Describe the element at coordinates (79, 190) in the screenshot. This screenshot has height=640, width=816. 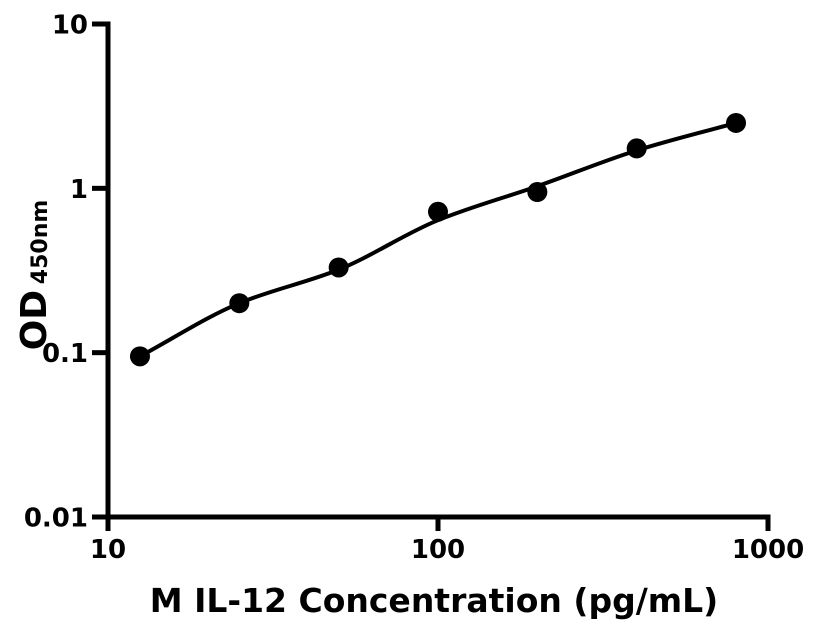
I see `y-tick-label: 1` at that location.